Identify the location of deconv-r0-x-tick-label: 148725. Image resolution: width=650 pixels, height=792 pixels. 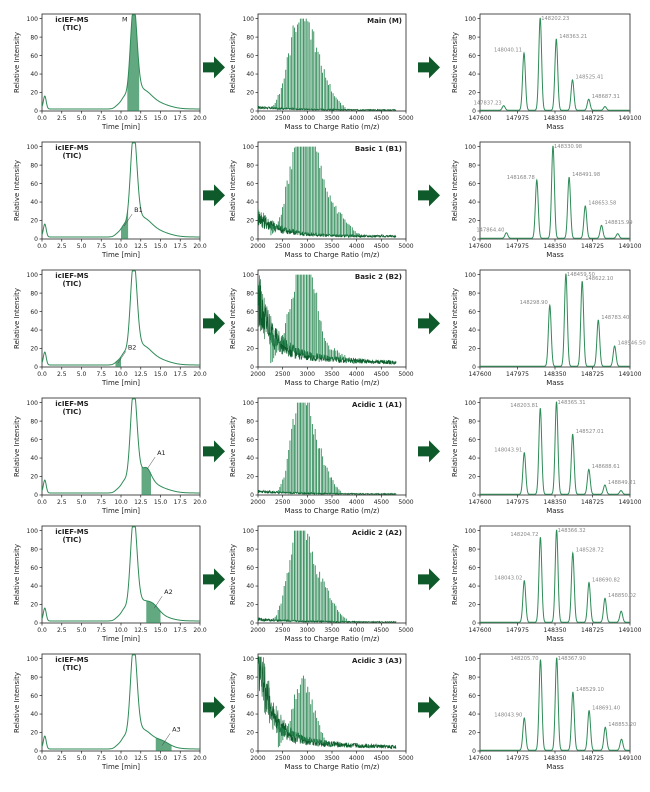
(592, 118).